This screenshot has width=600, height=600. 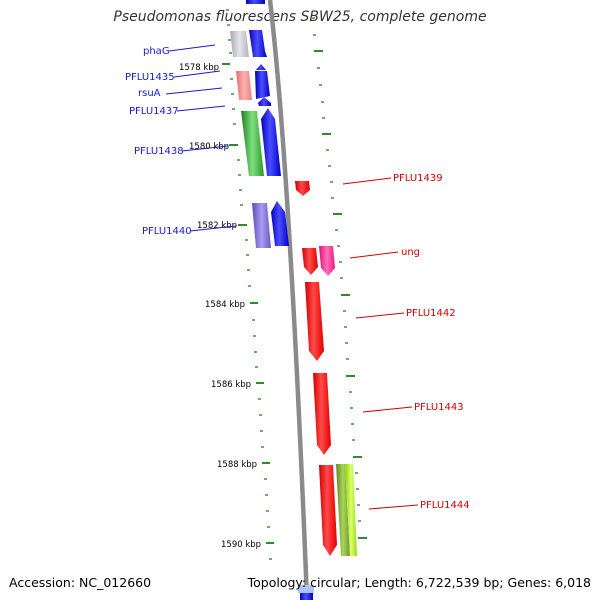 I want to click on gene-label-PFLU1437: PFLU1437, so click(x=154, y=111).